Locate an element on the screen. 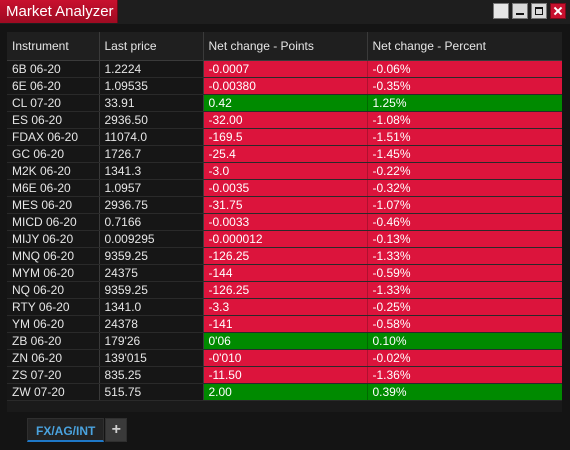 Image resolution: width=570 pixels, height=450 pixels. tab-fx-ag-int: FX/AG/INT is located at coordinates (66, 430).